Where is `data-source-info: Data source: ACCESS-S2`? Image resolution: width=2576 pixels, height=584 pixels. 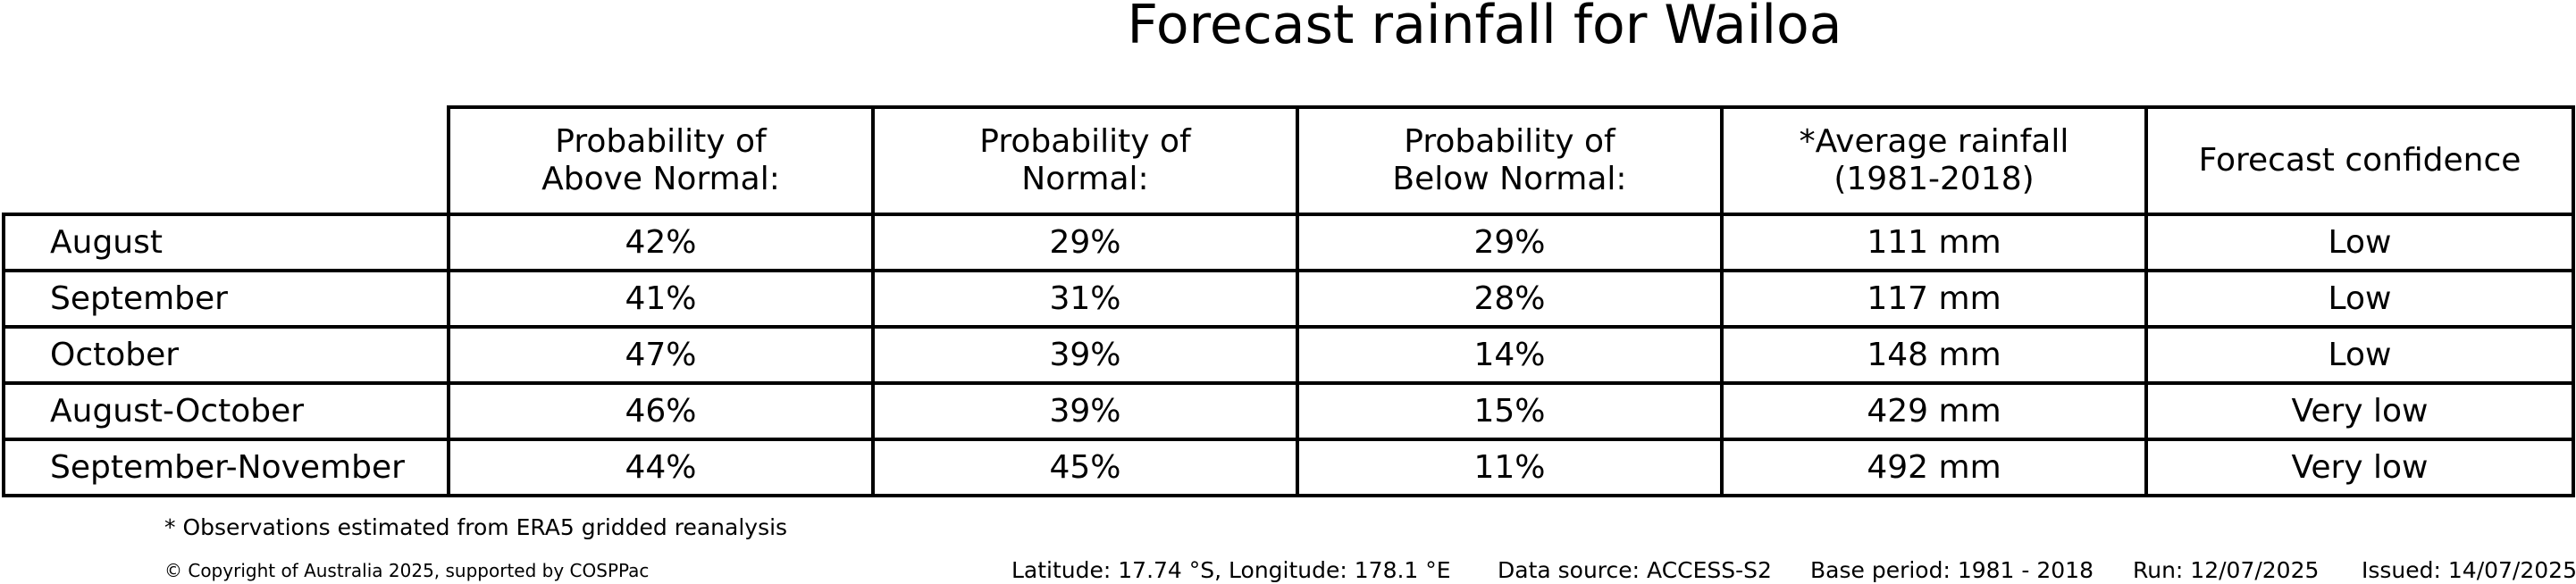
data-source-info: Data source: ACCESS-S2 is located at coordinates (1635, 570).